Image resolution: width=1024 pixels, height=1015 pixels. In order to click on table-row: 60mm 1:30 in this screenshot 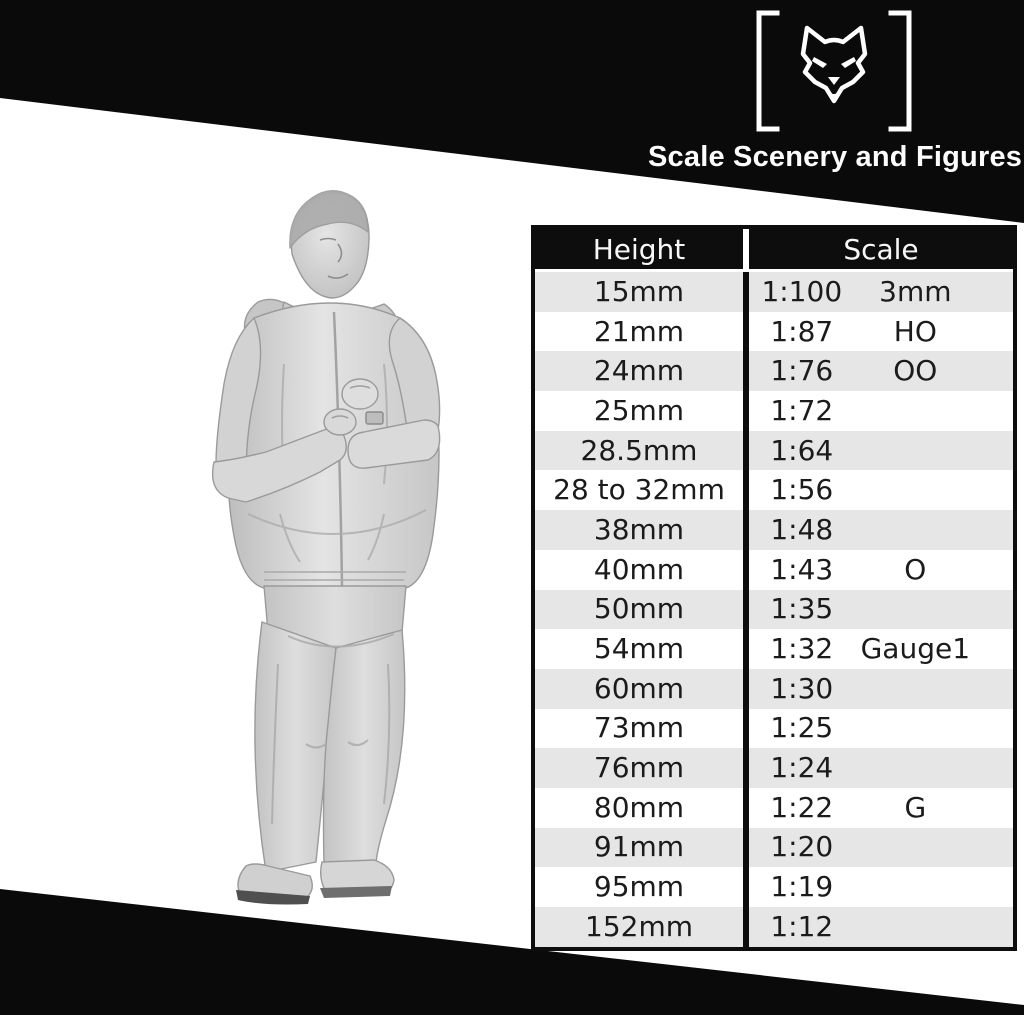, I will do `click(774, 688)`.